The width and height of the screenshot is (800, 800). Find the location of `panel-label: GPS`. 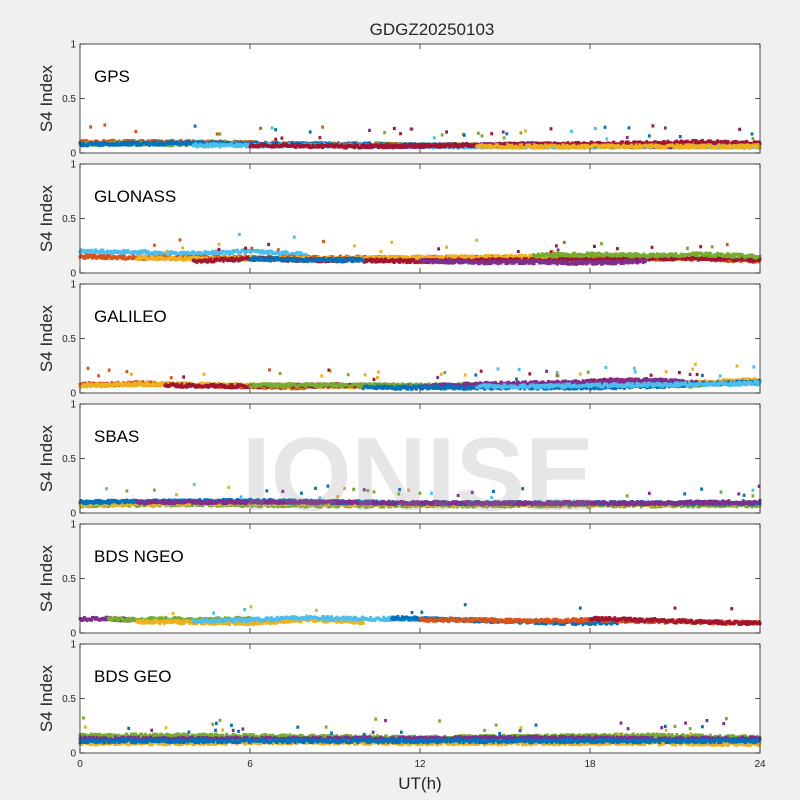

panel-label: GPS is located at coordinates (112, 76).